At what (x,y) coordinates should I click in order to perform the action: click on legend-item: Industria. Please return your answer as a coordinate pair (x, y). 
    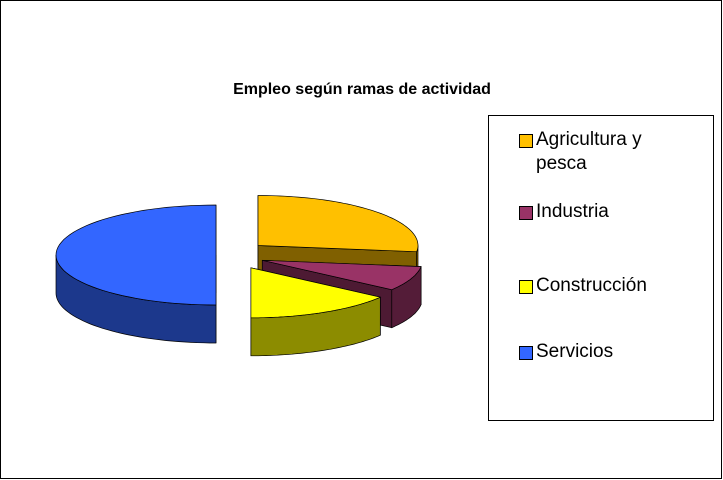
    Looking at the image, I should click on (602, 212).